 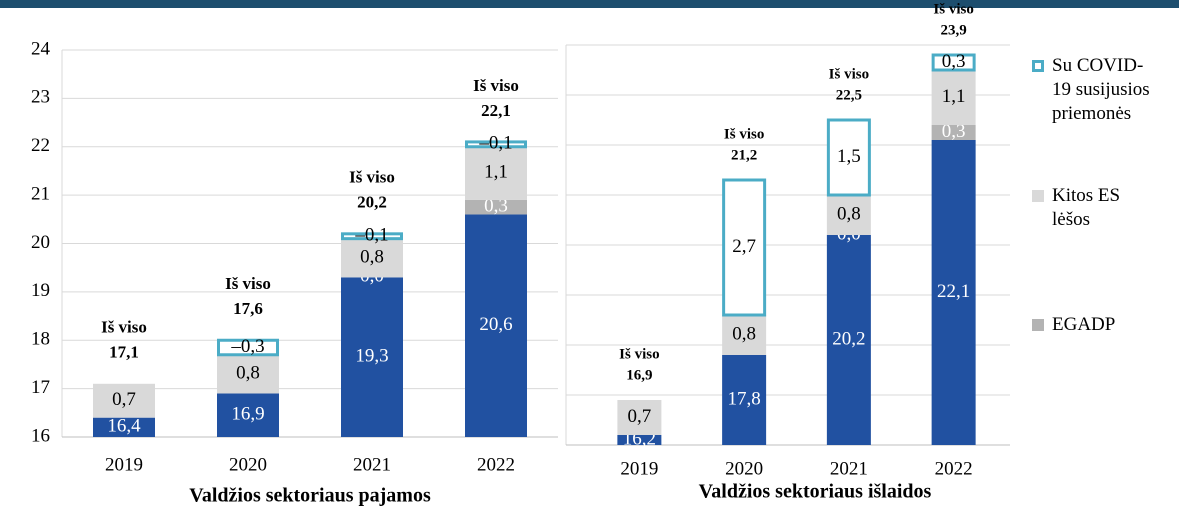 I want to click on axis-title: Valdžios sektoriaus išlaidos, so click(x=815, y=492).